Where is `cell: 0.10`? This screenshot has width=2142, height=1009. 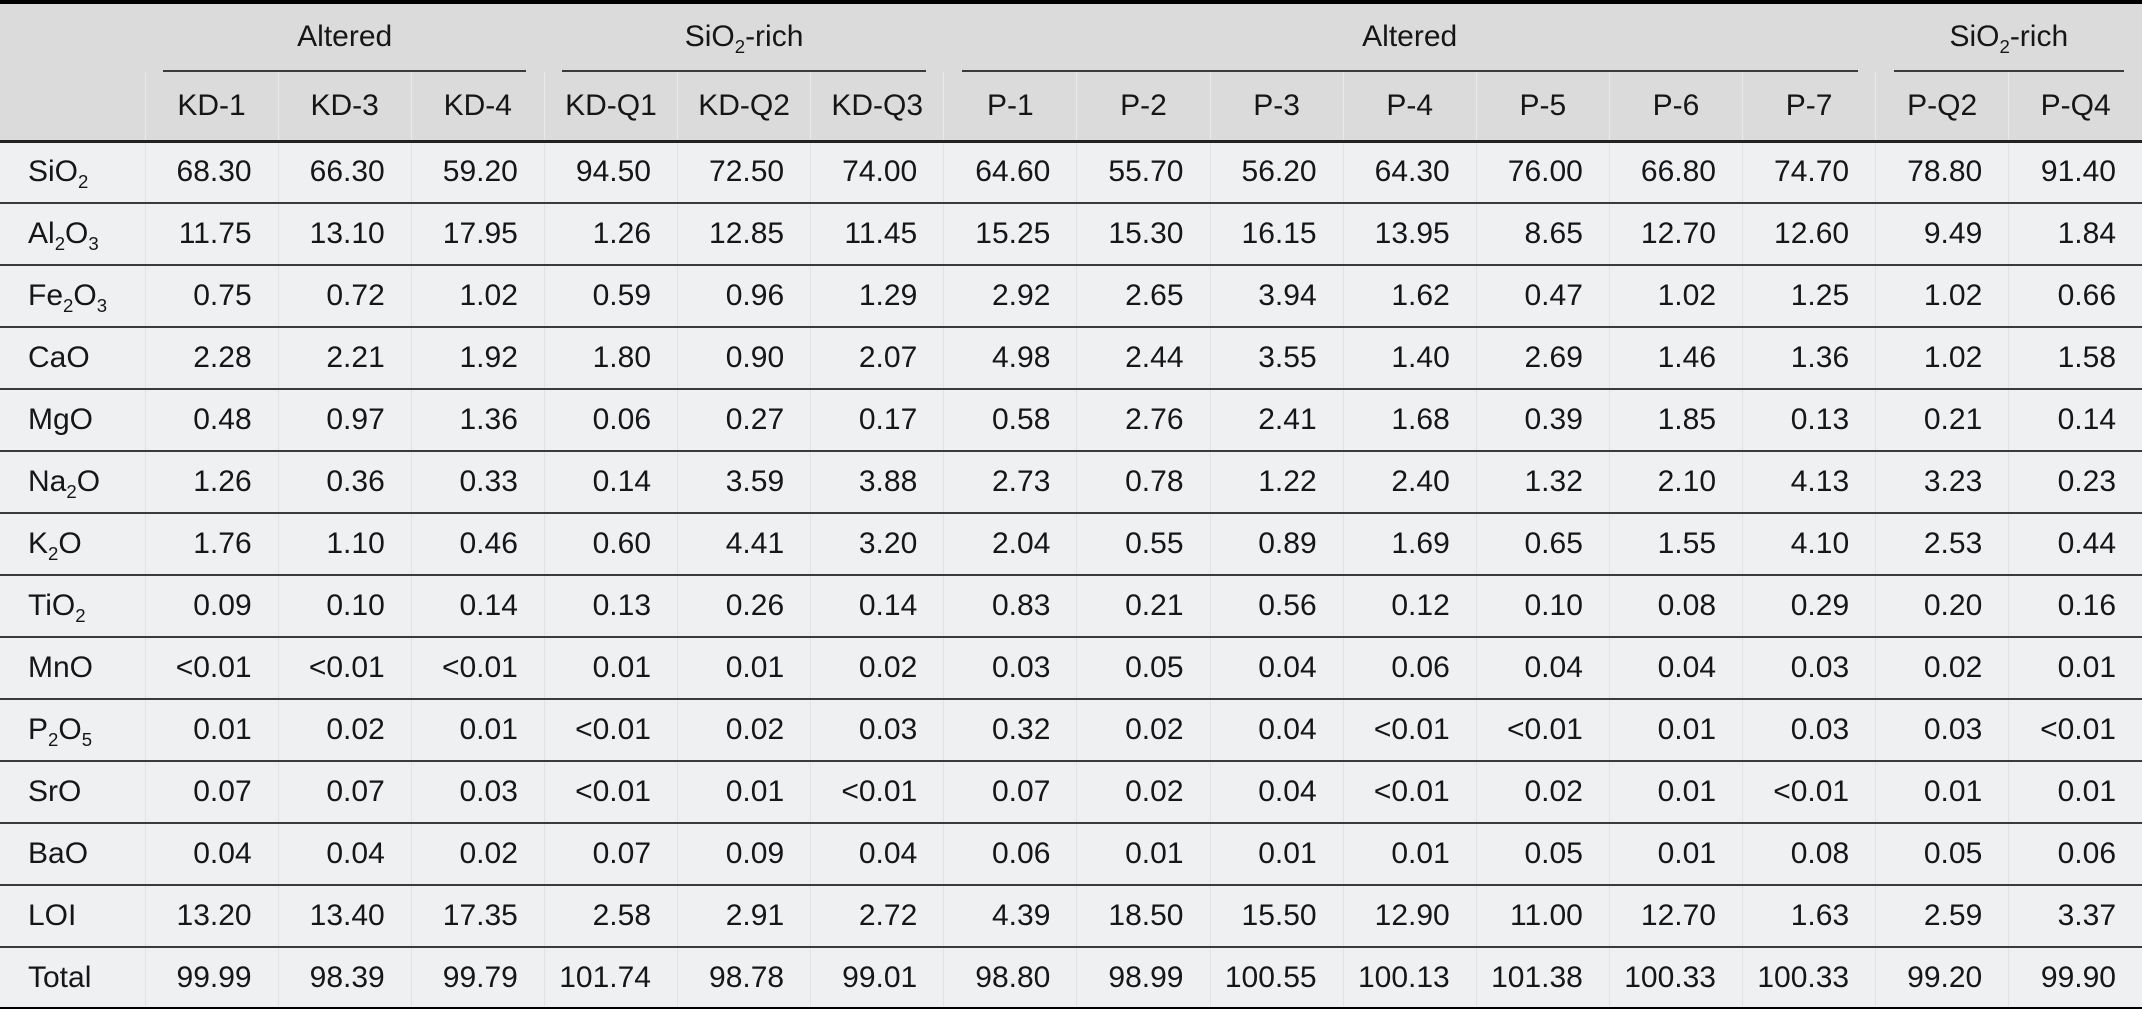
cell: 0.10 is located at coordinates (344, 606).